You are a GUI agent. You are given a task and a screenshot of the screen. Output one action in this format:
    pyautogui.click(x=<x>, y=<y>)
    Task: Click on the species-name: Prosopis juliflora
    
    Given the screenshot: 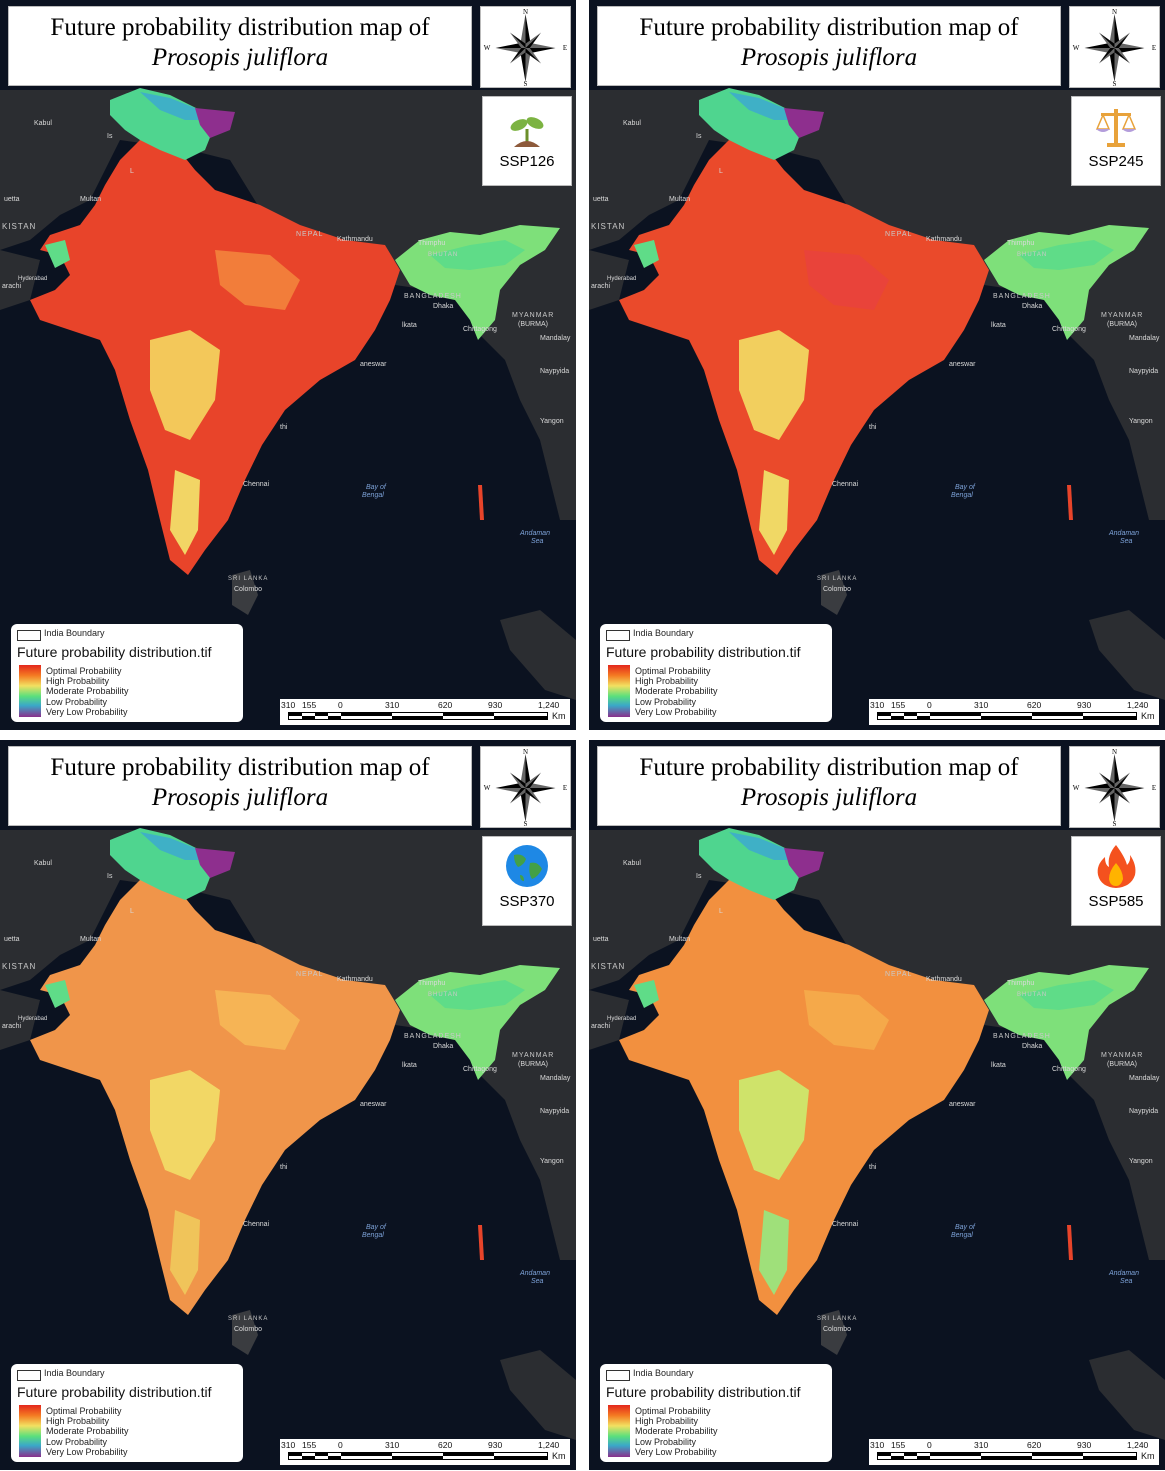 What is the action you would take?
    pyautogui.click(x=240, y=57)
    